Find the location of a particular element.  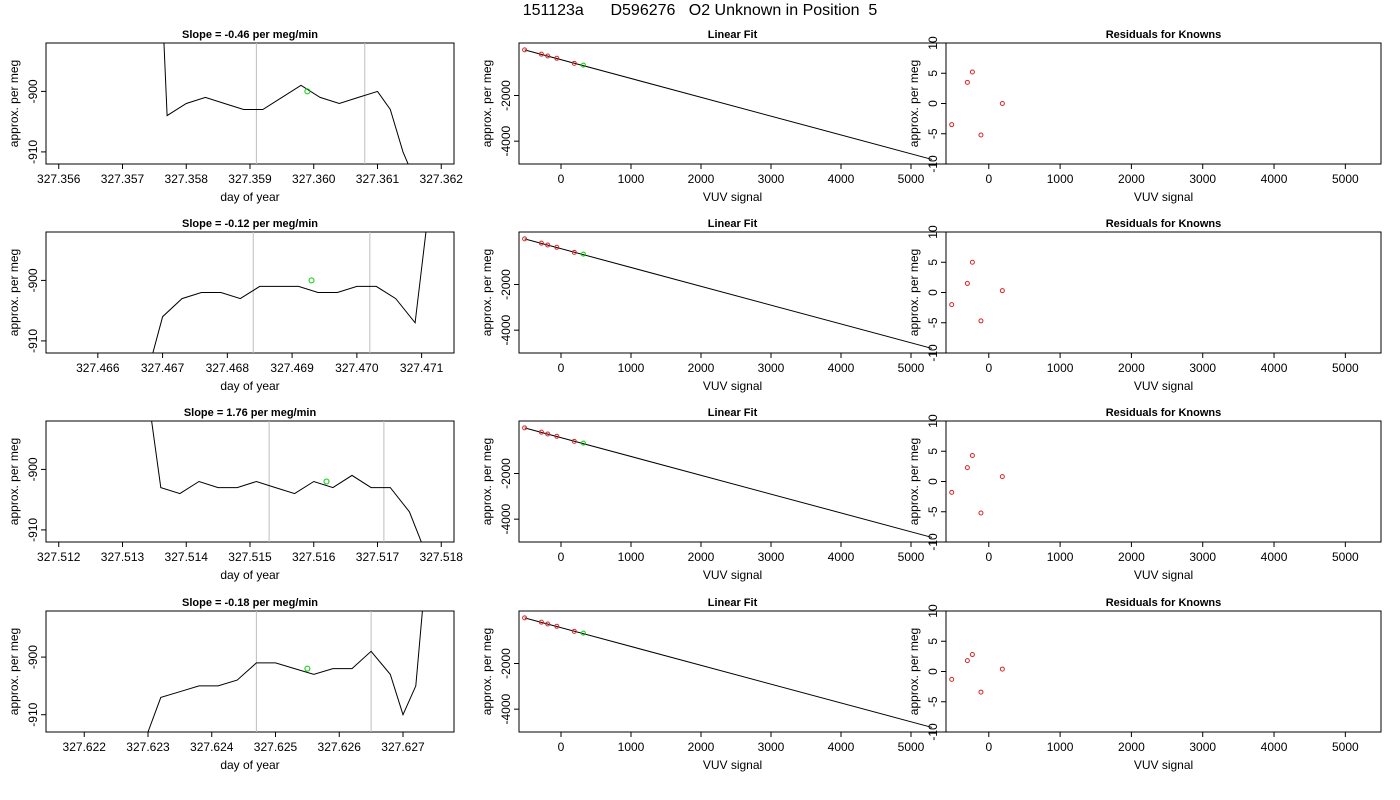

page-title: 151123a D596276 O2 Unknown in Position 5 is located at coordinates (700, 10).